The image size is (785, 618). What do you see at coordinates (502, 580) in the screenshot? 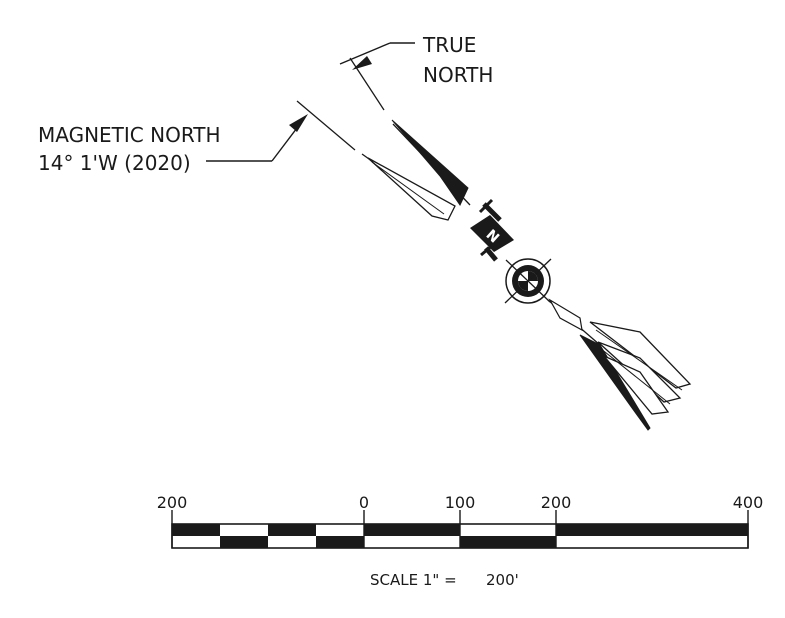
I see `scale-caption-value: 200'` at bounding box center [502, 580].